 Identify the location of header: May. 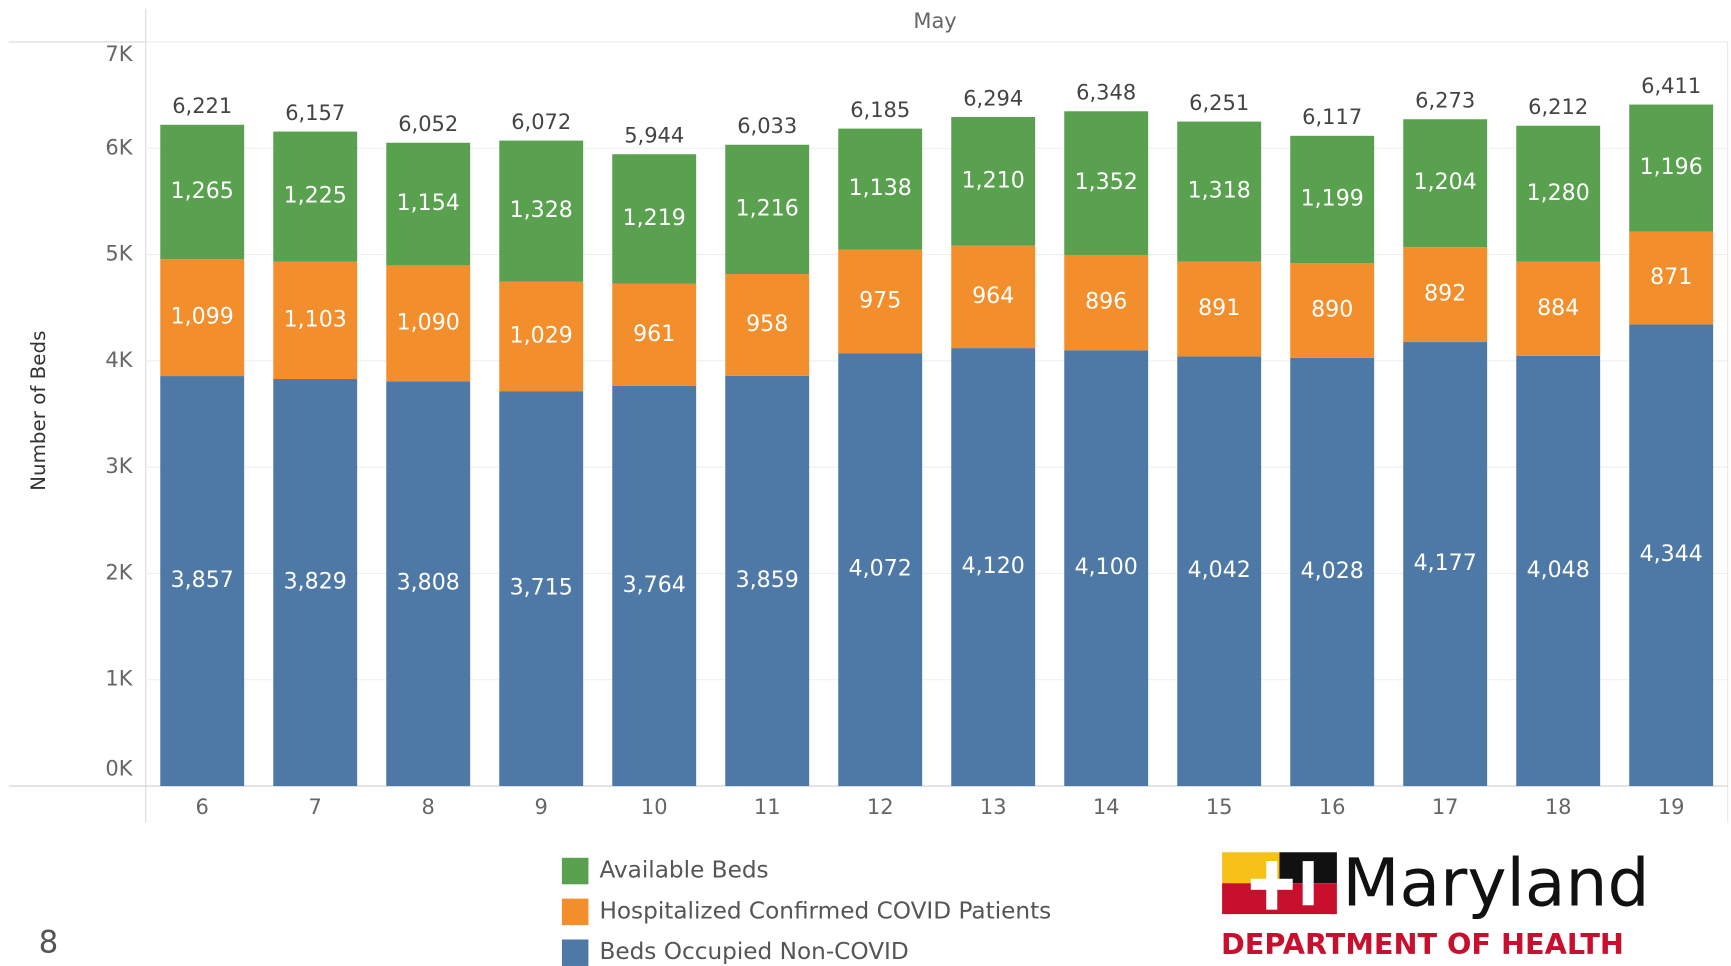
(934, 21).